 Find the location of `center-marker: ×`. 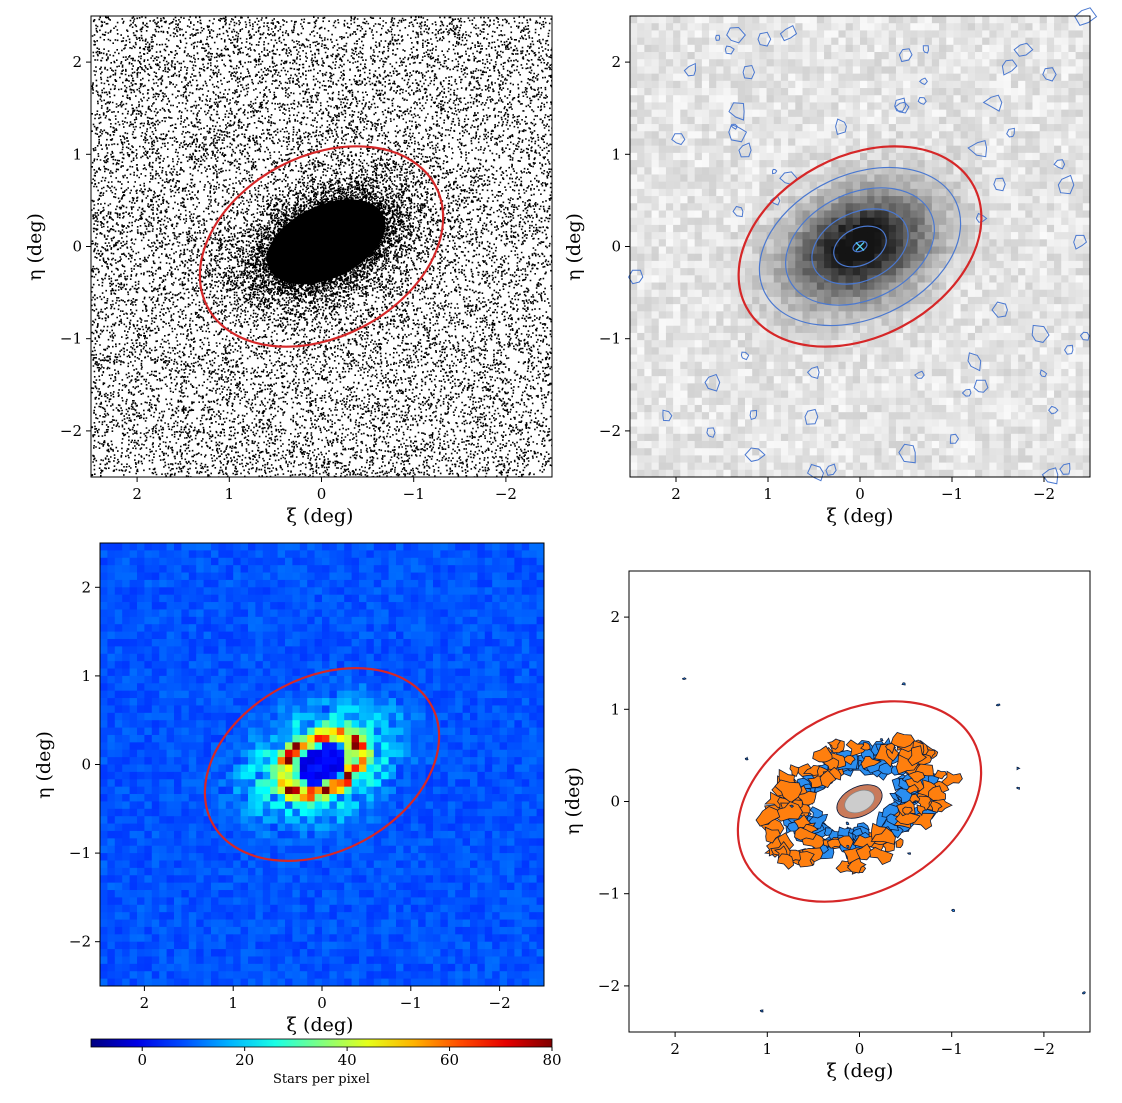

center-marker: × is located at coordinates (859, 246).